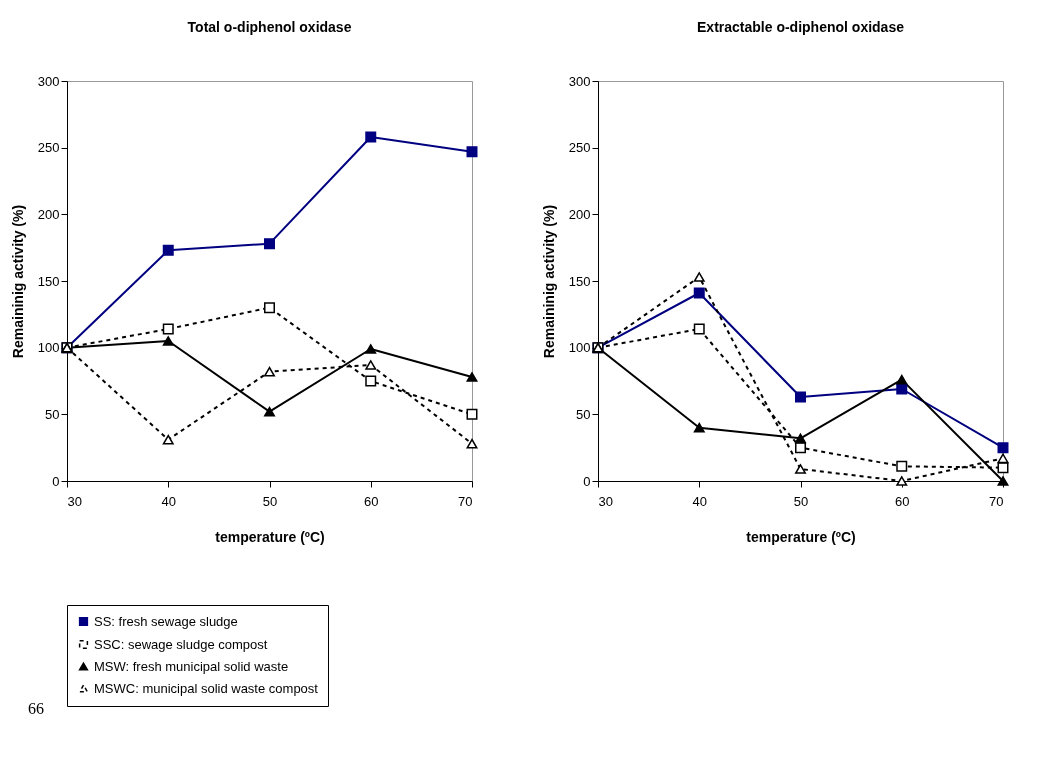 The width and height of the screenshot is (1045, 769). Describe the element at coordinates (191, 666) in the screenshot. I see `legend-label: MSW: fresh municipal solid waste` at that location.